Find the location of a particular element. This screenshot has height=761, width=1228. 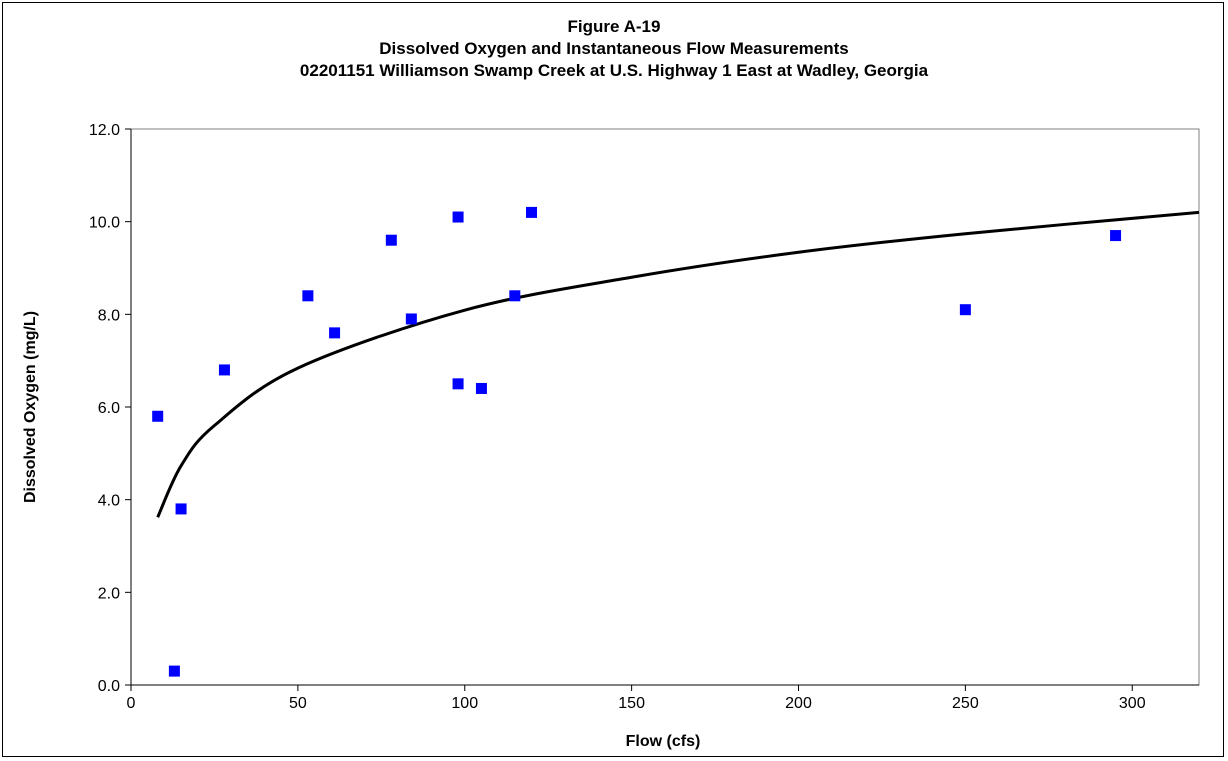

y-axis-ticks: 0.0 2.0 4.0 6.0 8.0 10.0 12.0 is located at coordinates (110, 408).